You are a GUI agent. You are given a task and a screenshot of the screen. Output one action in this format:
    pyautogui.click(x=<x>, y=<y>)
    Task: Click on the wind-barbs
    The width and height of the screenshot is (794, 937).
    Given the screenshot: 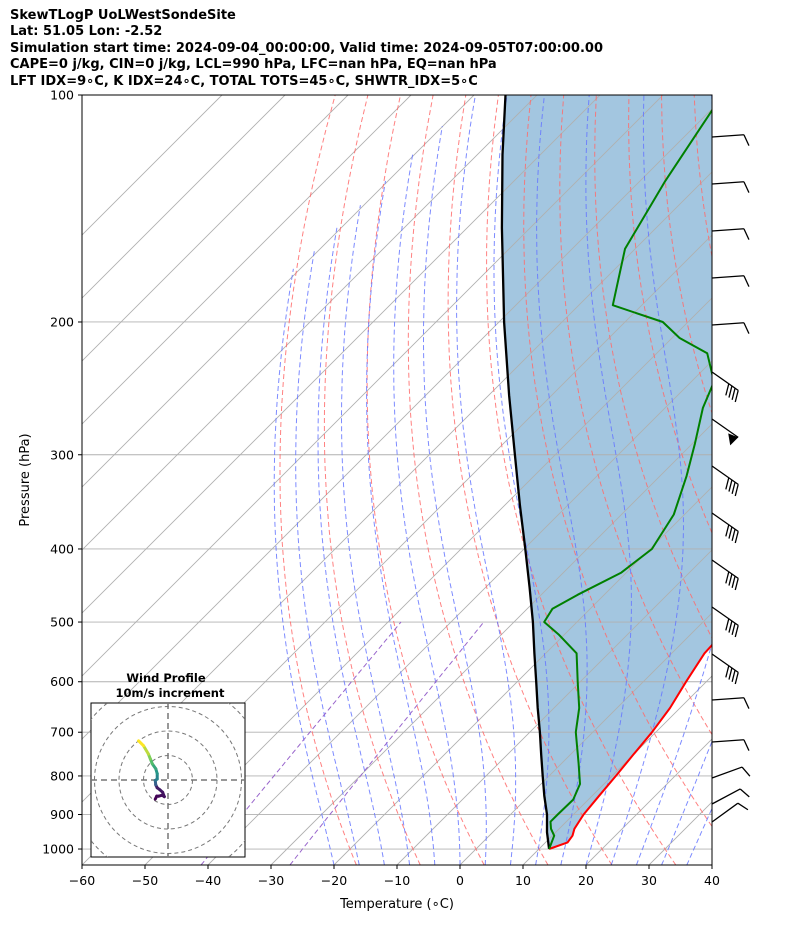 What is the action you would take?
    pyautogui.click(x=731, y=478)
    